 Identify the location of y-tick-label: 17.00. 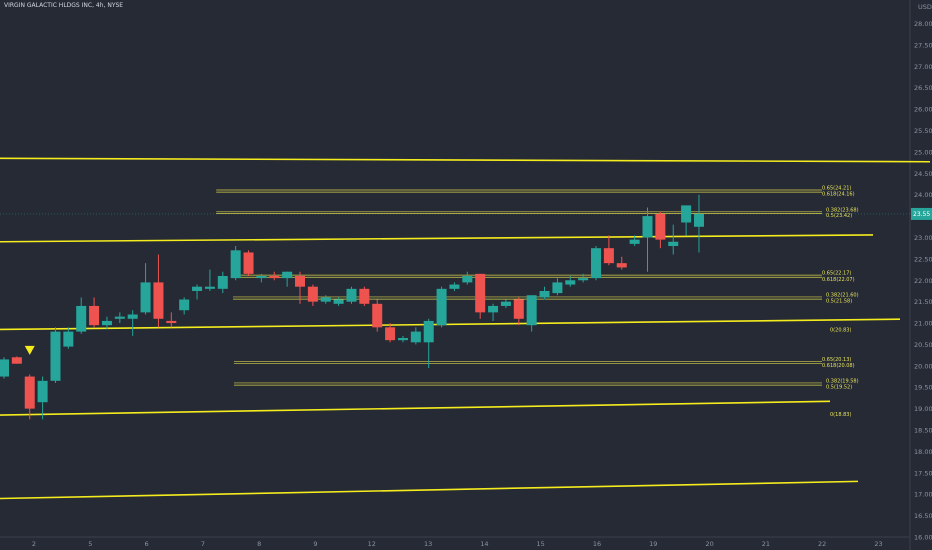
(923, 495).